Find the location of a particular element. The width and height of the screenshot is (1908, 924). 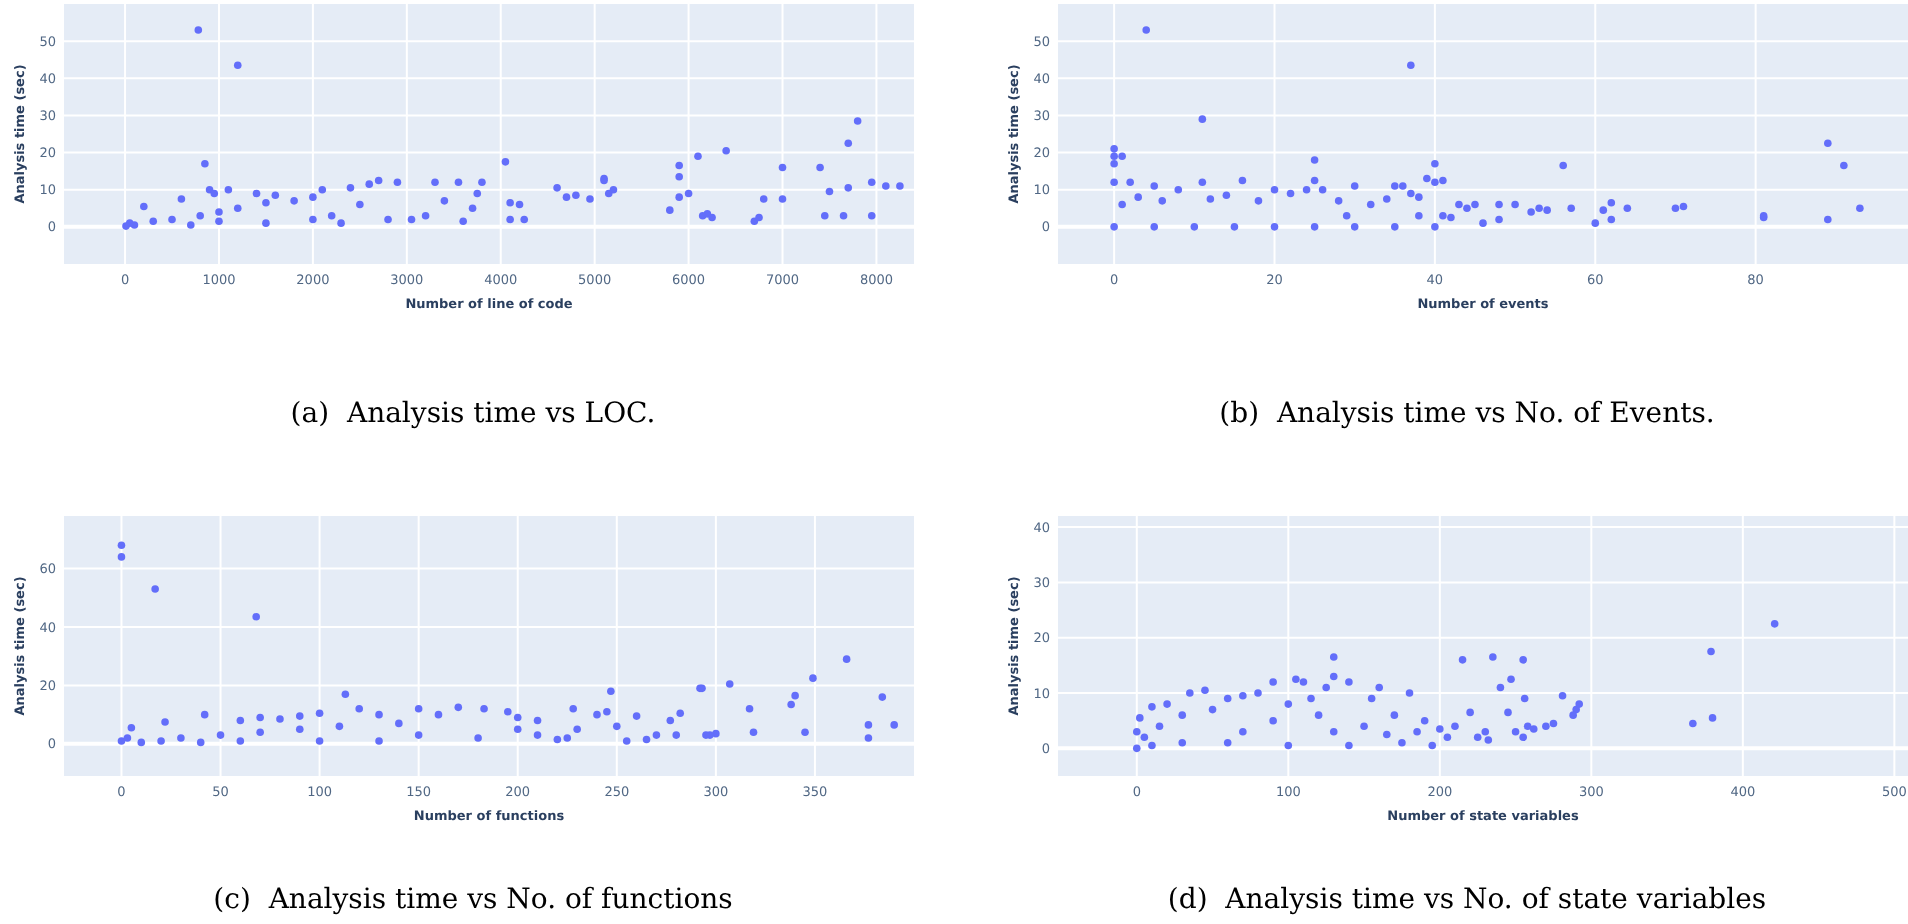

text: (a) Analysis time vs LOC. is located at coordinates (473, 414).